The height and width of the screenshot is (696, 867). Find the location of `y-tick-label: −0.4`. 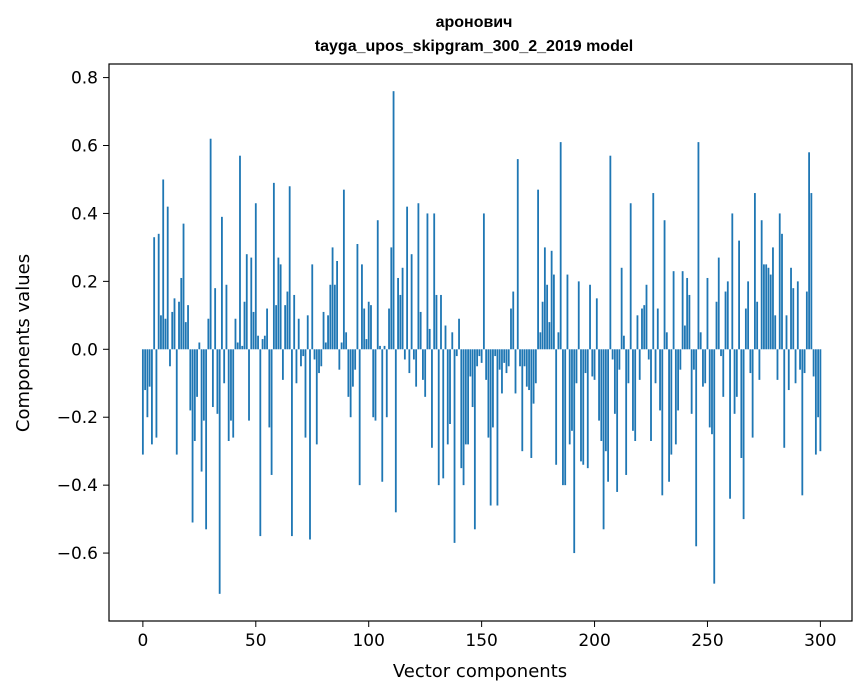

y-tick-label: −0.4 is located at coordinates (77, 486).